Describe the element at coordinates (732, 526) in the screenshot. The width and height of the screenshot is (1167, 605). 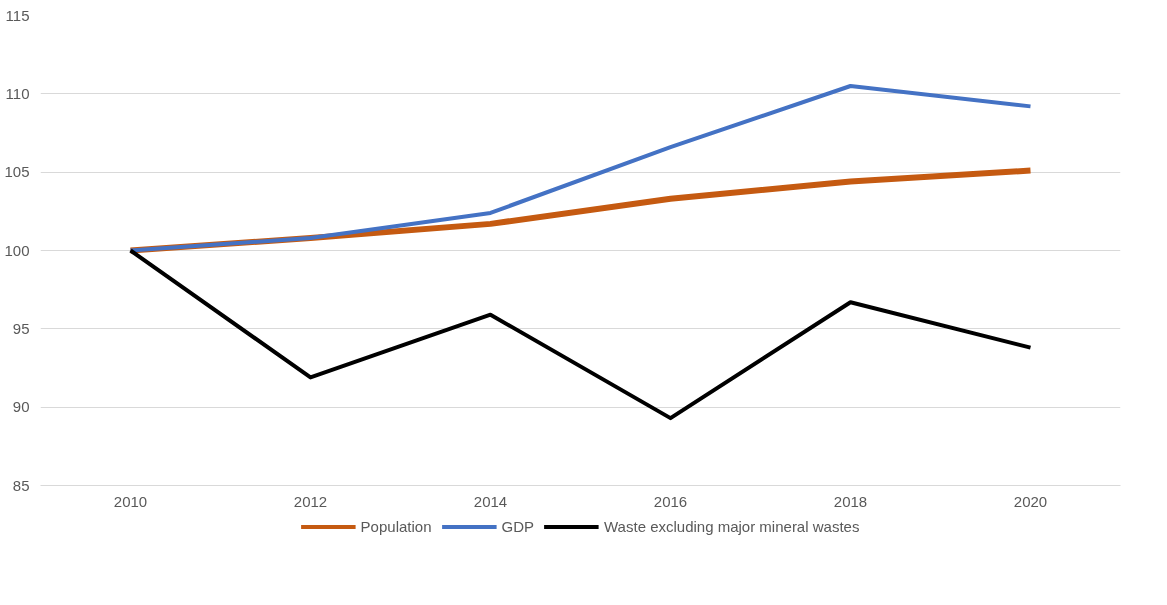
I see `legend-label: Waste excluding major mineral wastes` at that location.